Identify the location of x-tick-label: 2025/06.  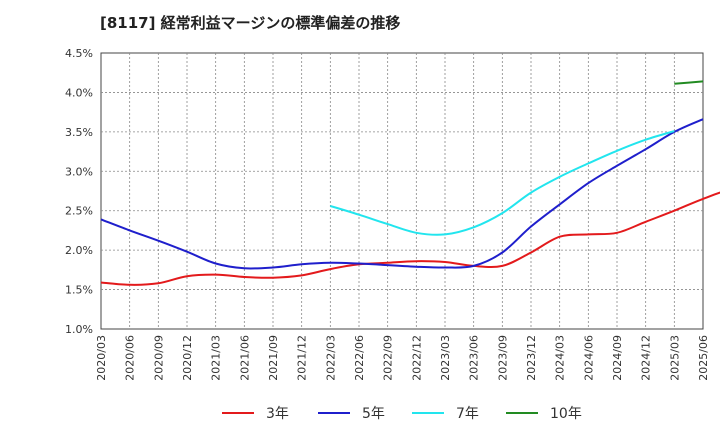
(703, 358).